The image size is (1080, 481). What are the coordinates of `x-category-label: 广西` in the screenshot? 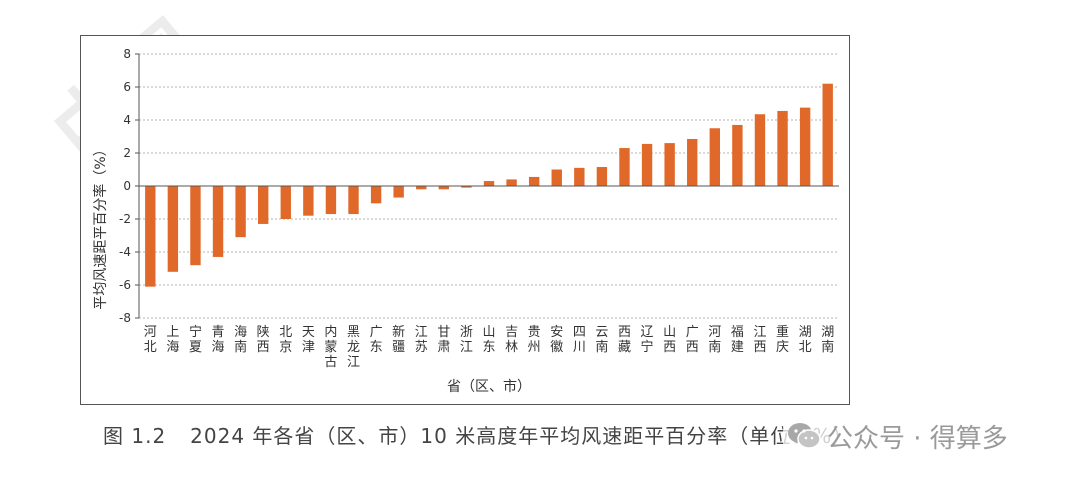 It's located at (692, 340).